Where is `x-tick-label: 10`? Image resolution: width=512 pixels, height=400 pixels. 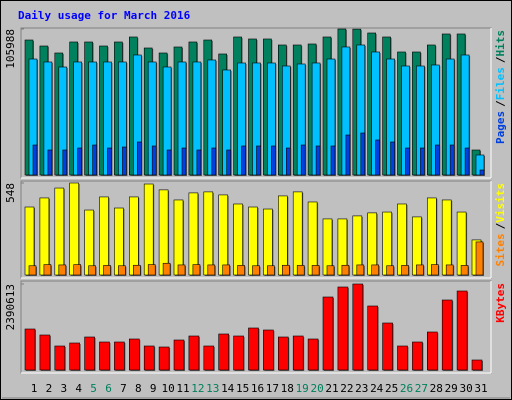
x-tick-label: 10 is located at coordinates (167, 388).